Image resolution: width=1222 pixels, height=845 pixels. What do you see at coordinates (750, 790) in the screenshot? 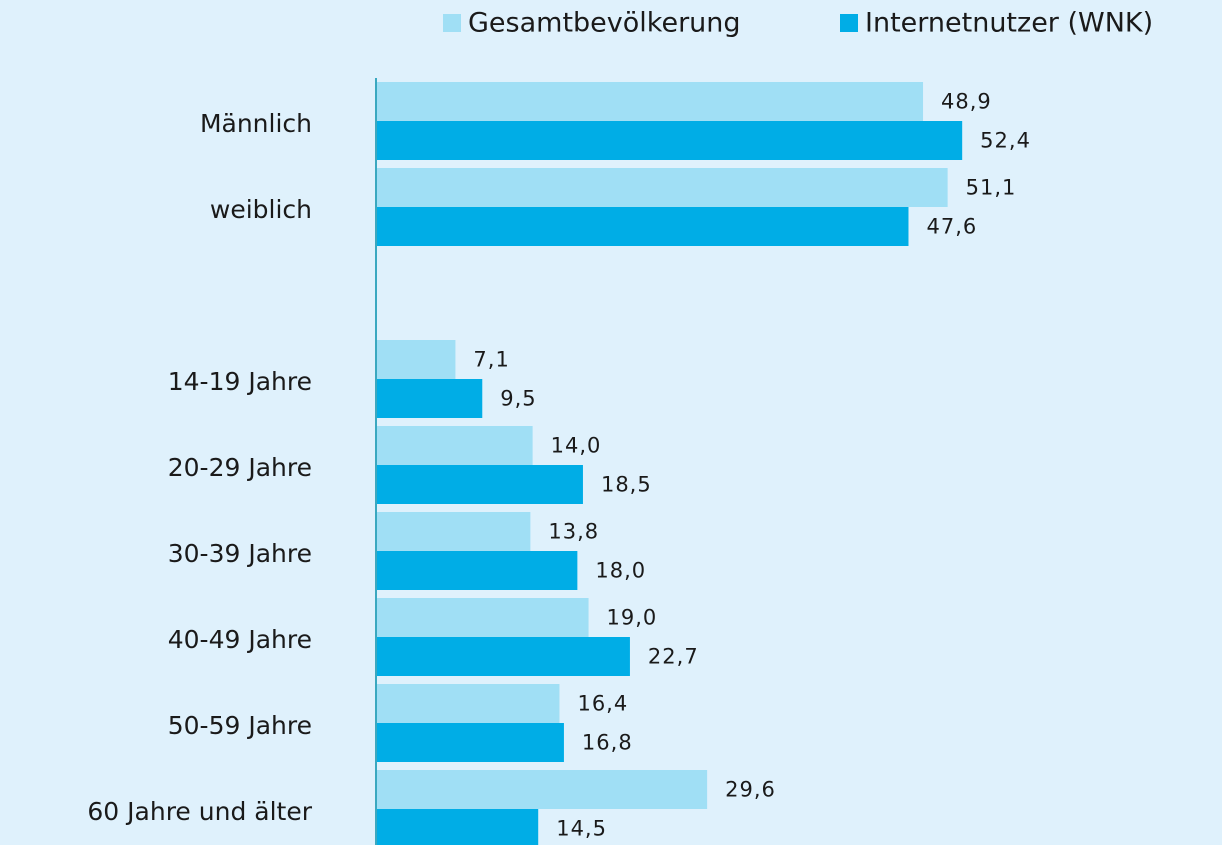
I see `value-label: 29,6` at bounding box center [750, 790].